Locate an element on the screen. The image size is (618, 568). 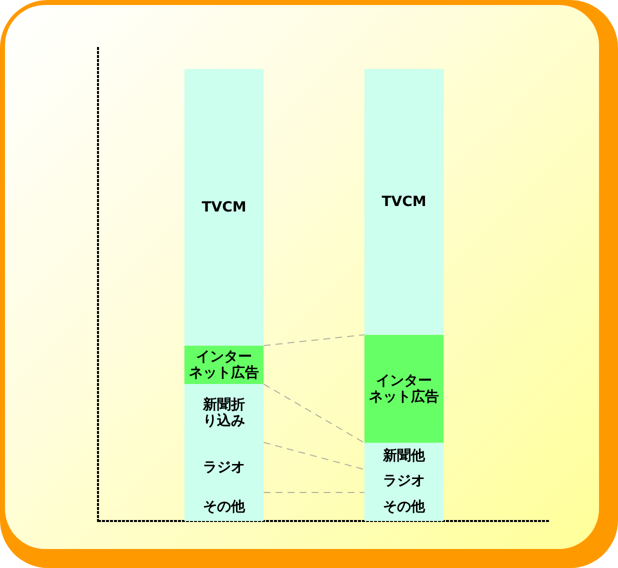
text: その他 is located at coordinates (404, 506).